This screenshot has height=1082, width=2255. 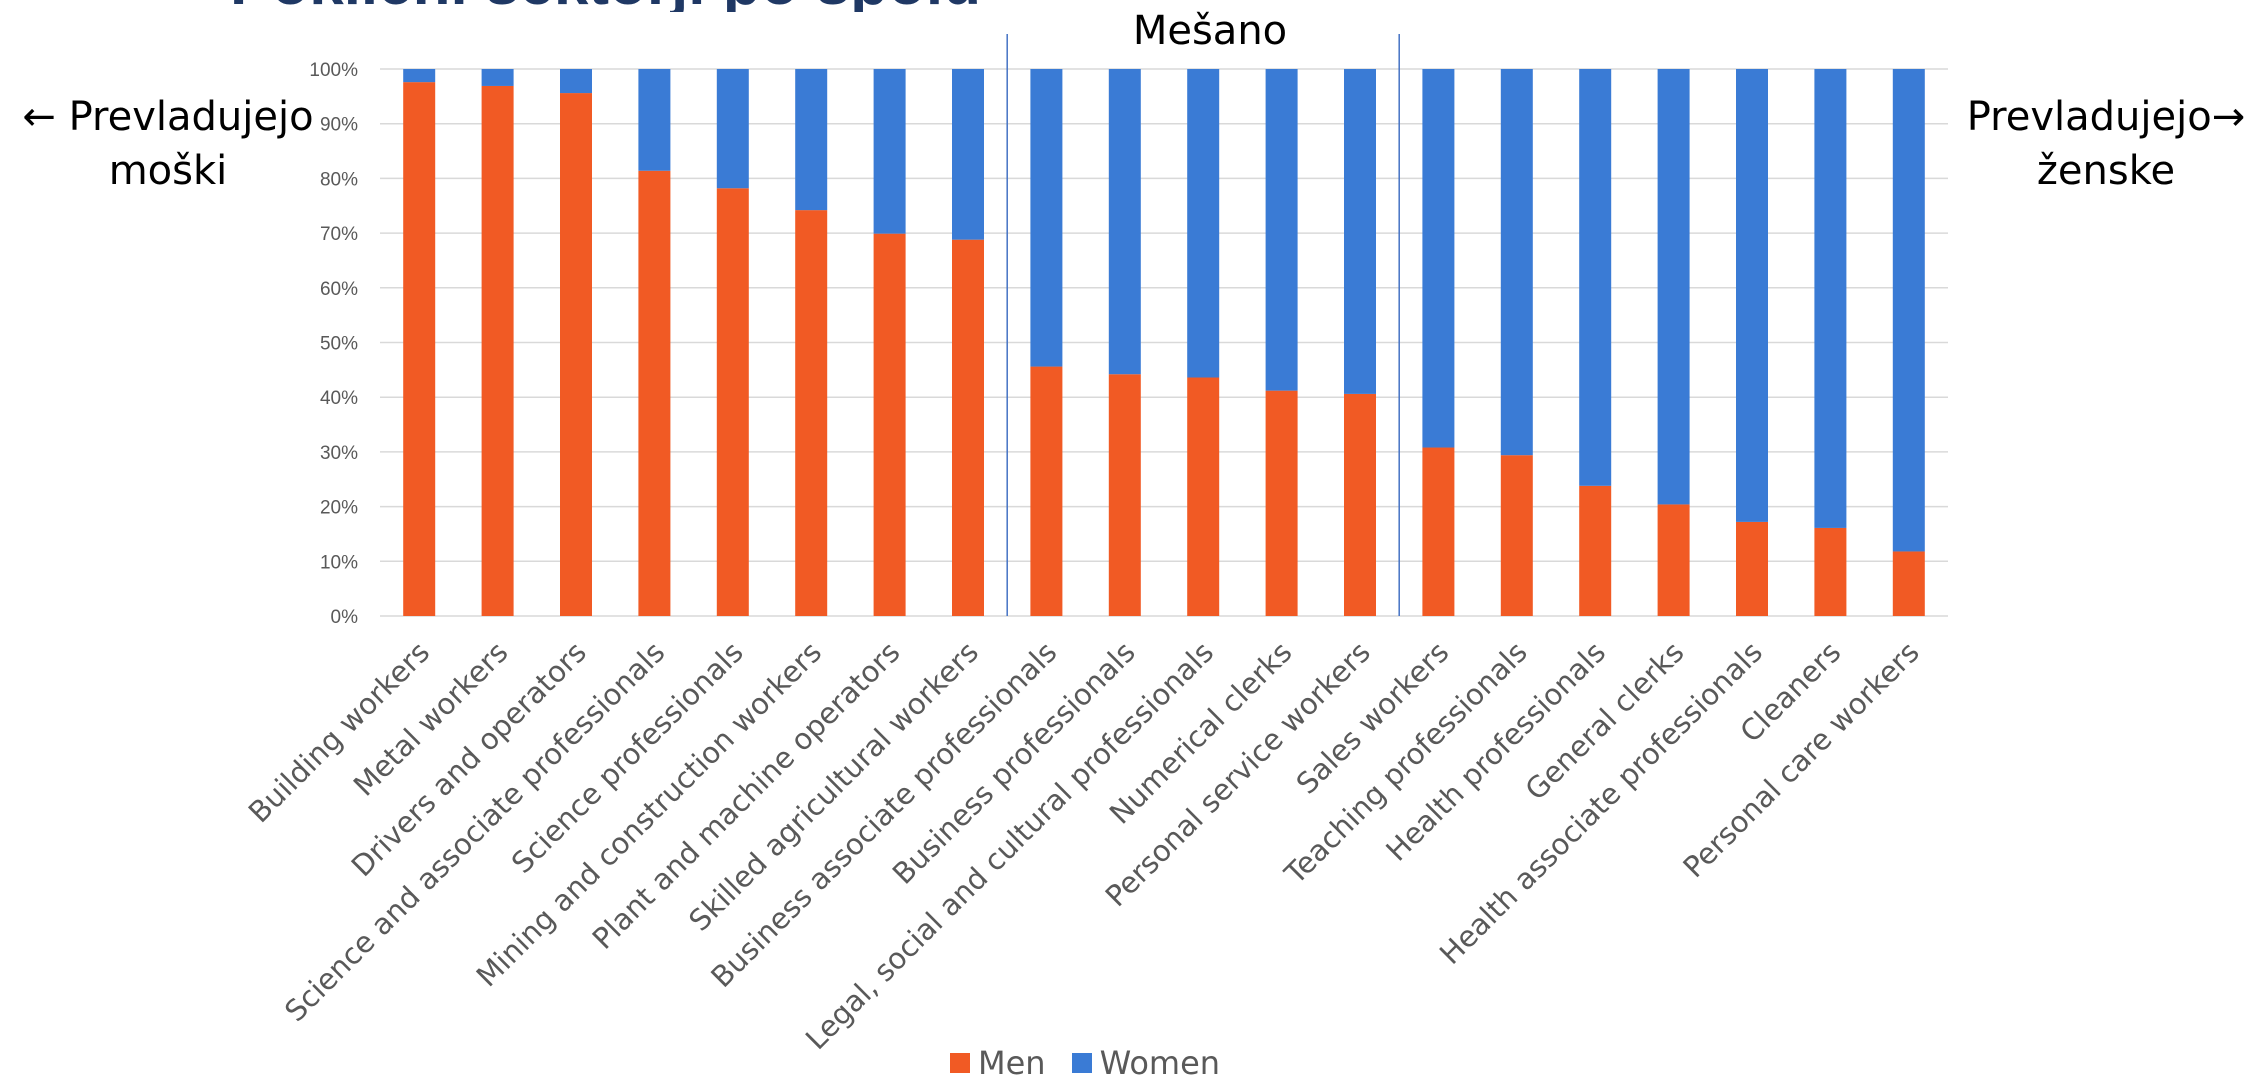 I want to click on legend-item-men: Men, so click(x=998, y=1063).